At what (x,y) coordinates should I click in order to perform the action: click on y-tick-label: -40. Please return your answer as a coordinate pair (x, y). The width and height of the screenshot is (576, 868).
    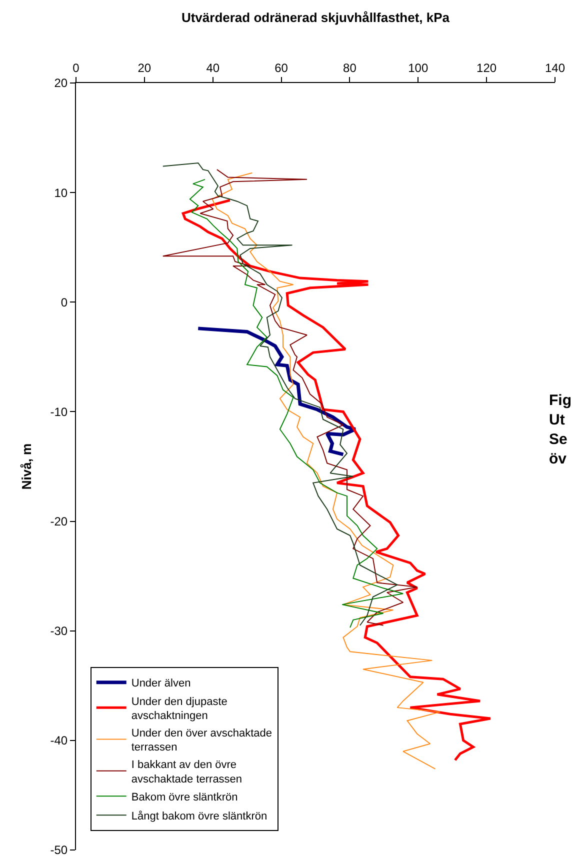
    Looking at the image, I should click on (59, 741).